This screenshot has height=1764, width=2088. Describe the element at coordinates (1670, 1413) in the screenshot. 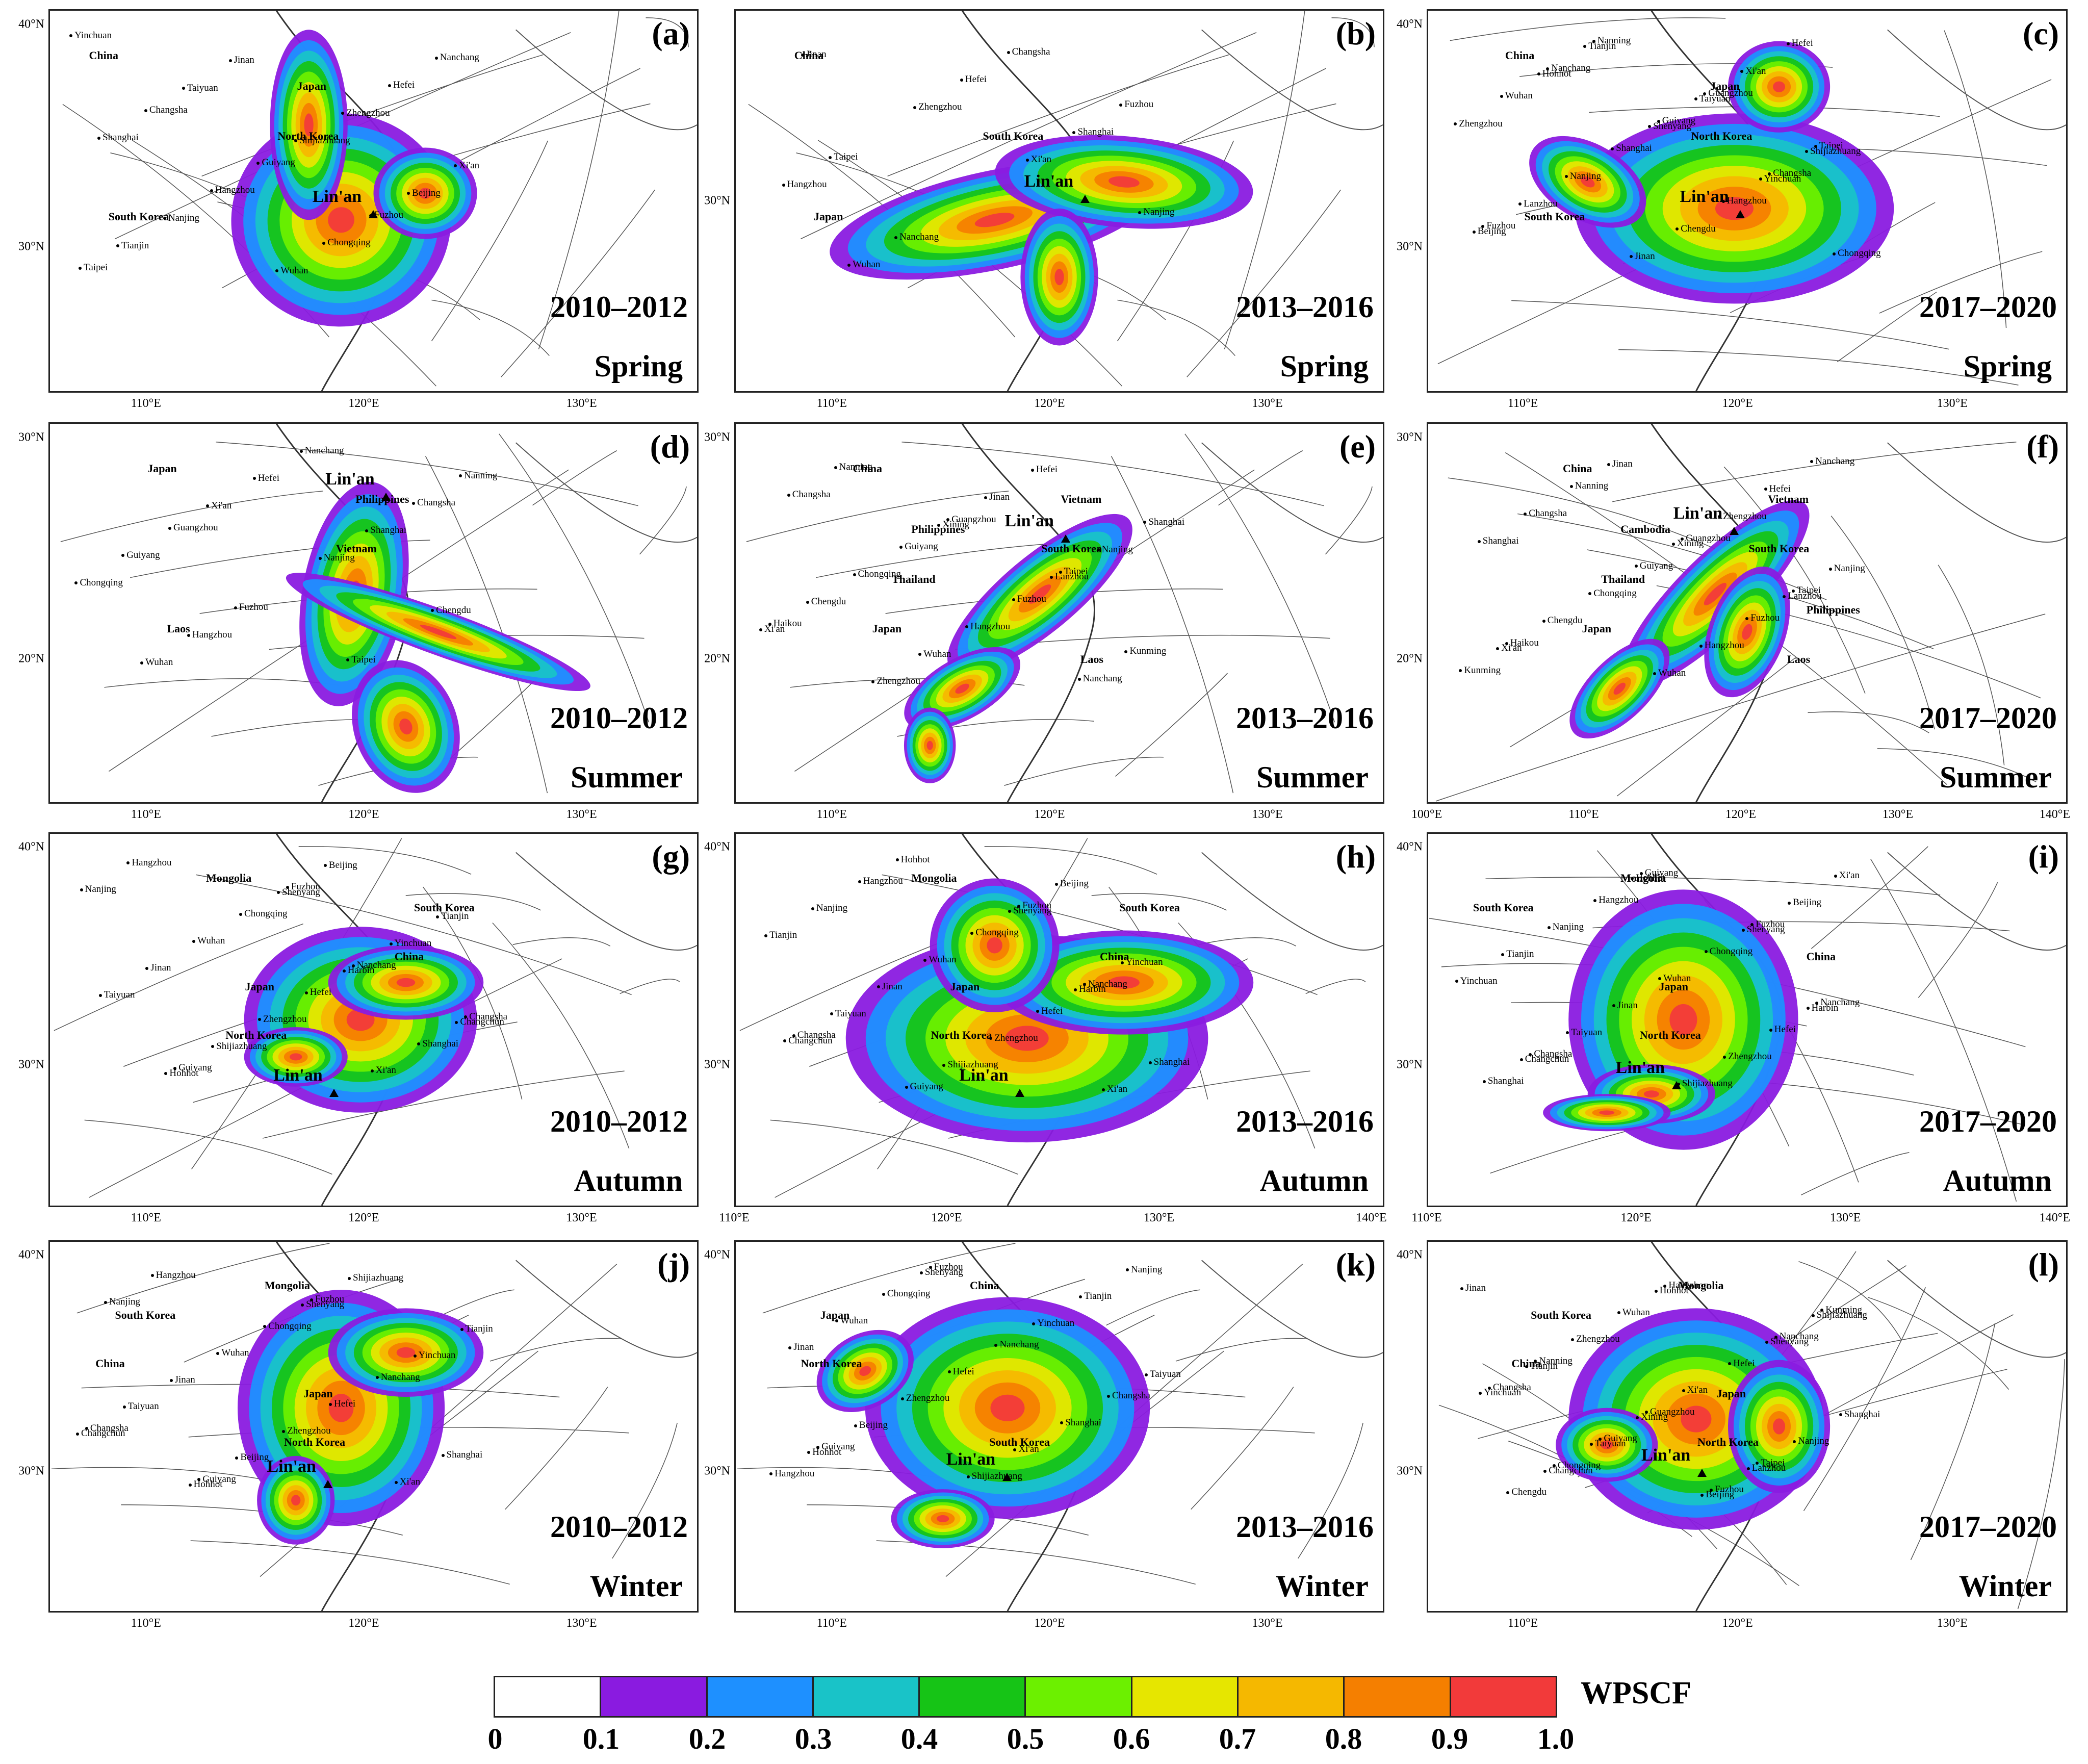

I see `city-label: Guangzhou` at that location.